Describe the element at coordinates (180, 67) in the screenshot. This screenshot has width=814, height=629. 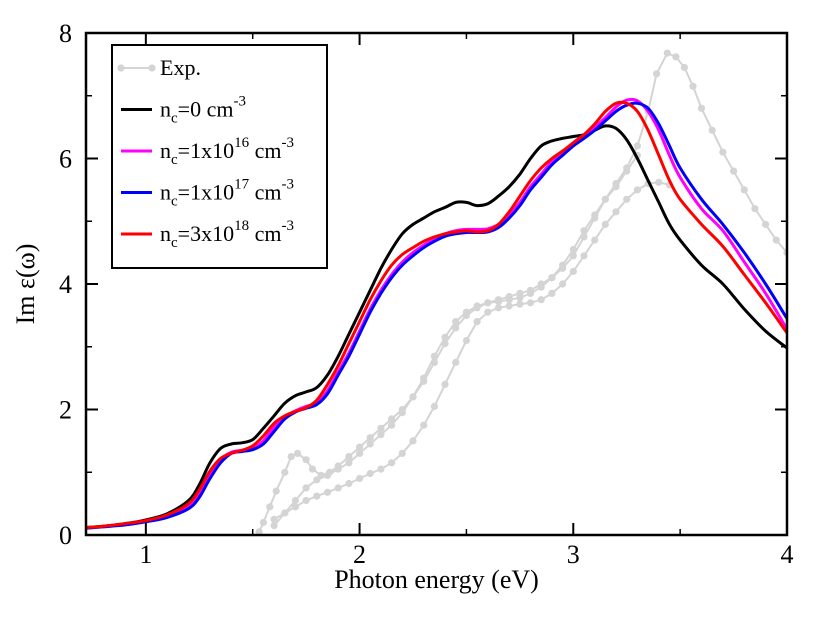
I see `legend-label-exp: Exp.` at that location.